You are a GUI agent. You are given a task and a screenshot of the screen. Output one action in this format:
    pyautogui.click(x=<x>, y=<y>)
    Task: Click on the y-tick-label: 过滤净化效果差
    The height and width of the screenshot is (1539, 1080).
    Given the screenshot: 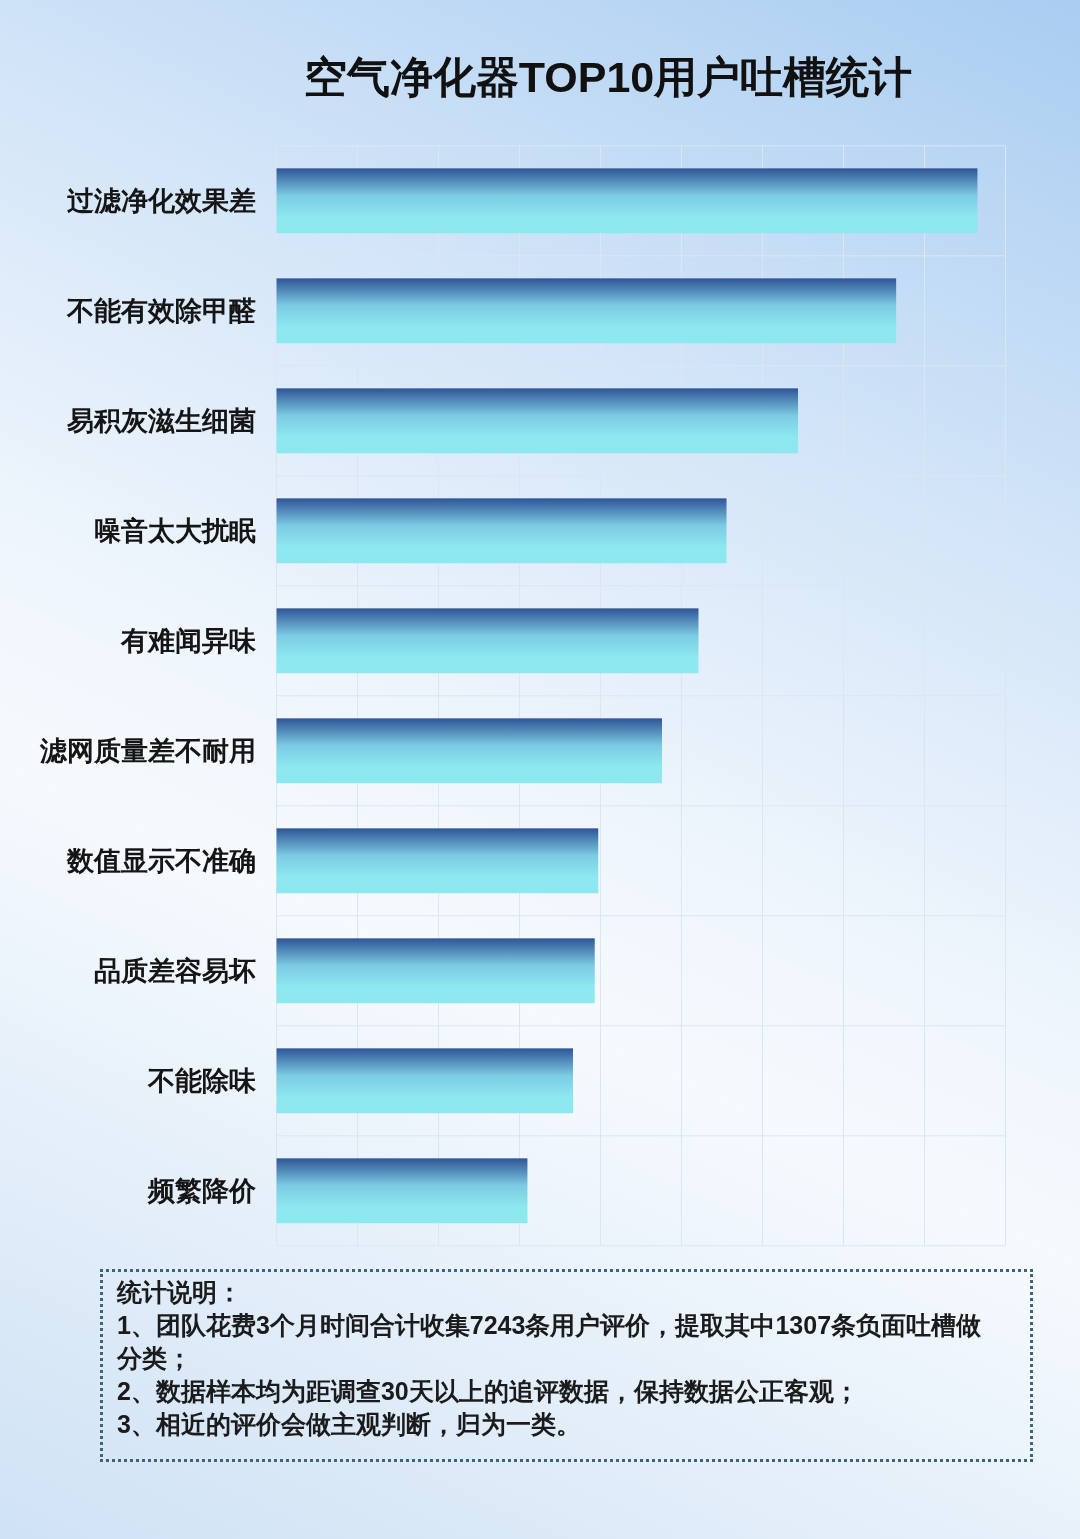 What is the action you would take?
    pyautogui.click(x=161, y=200)
    